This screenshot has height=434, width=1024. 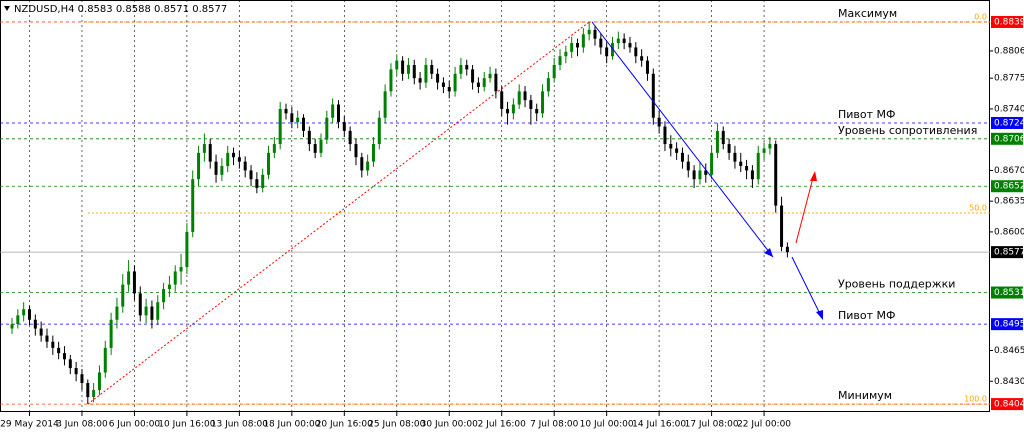 What do you see at coordinates (449, 425) in the screenshot?
I see `x-tick-label: 30 Jun 00:00` at bounding box center [449, 425].